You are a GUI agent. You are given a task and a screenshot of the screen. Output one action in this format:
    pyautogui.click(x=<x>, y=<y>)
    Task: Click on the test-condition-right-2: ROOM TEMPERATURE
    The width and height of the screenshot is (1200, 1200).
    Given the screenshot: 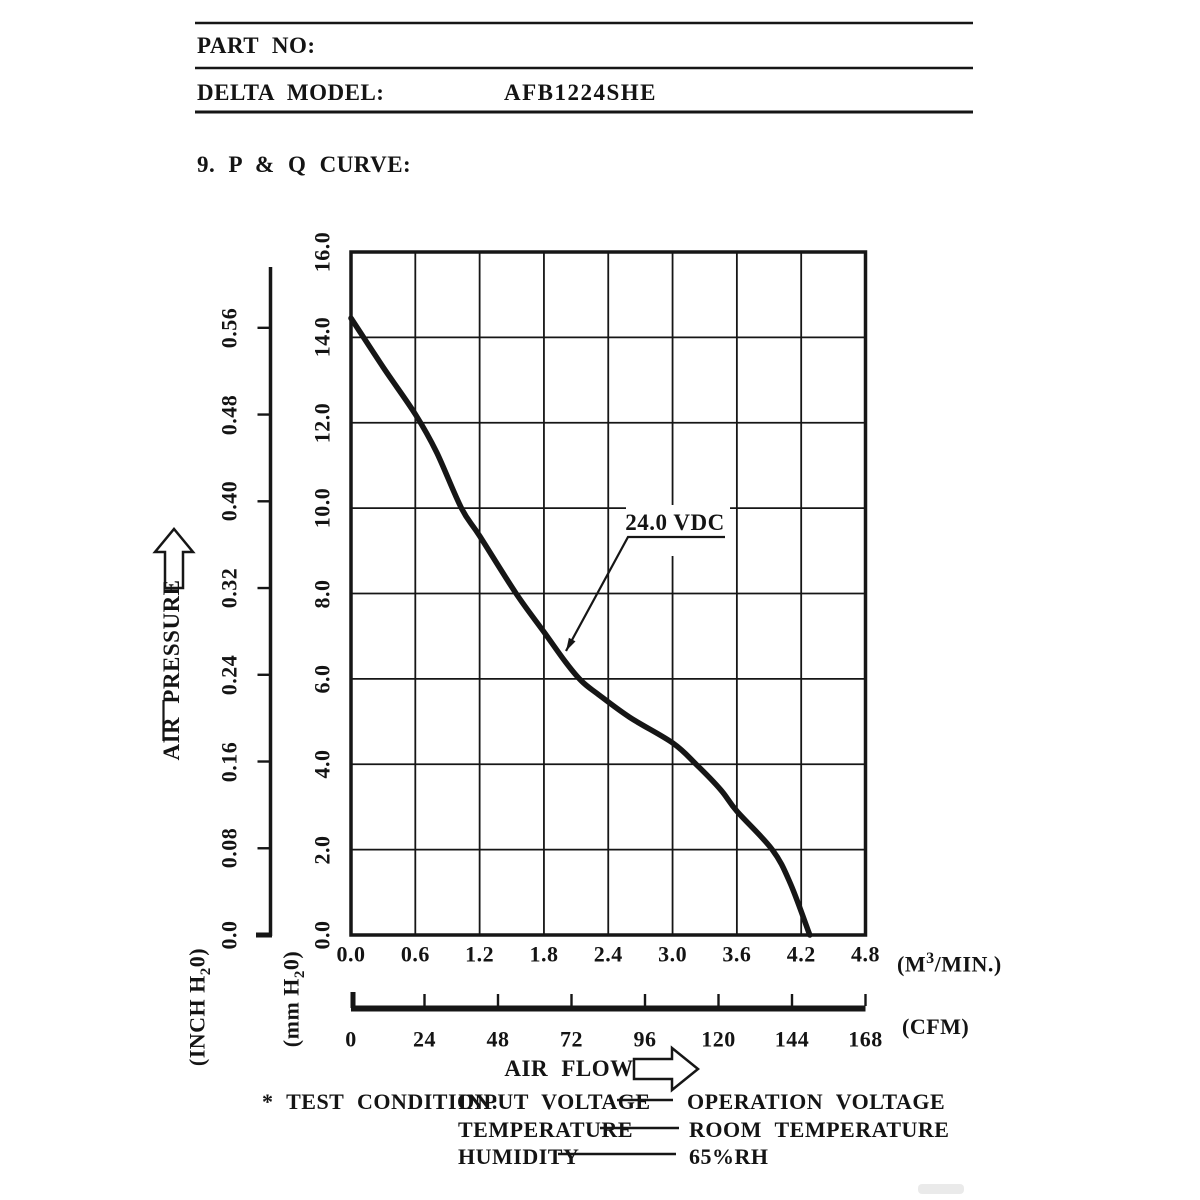 What is the action you would take?
    pyautogui.click(x=819, y=1129)
    